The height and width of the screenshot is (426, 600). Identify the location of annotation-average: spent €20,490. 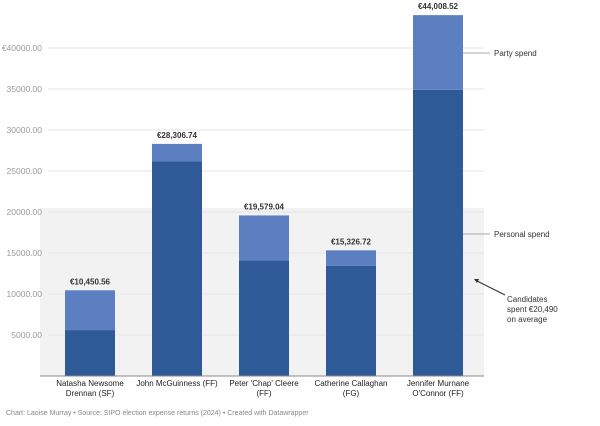
(532, 309).